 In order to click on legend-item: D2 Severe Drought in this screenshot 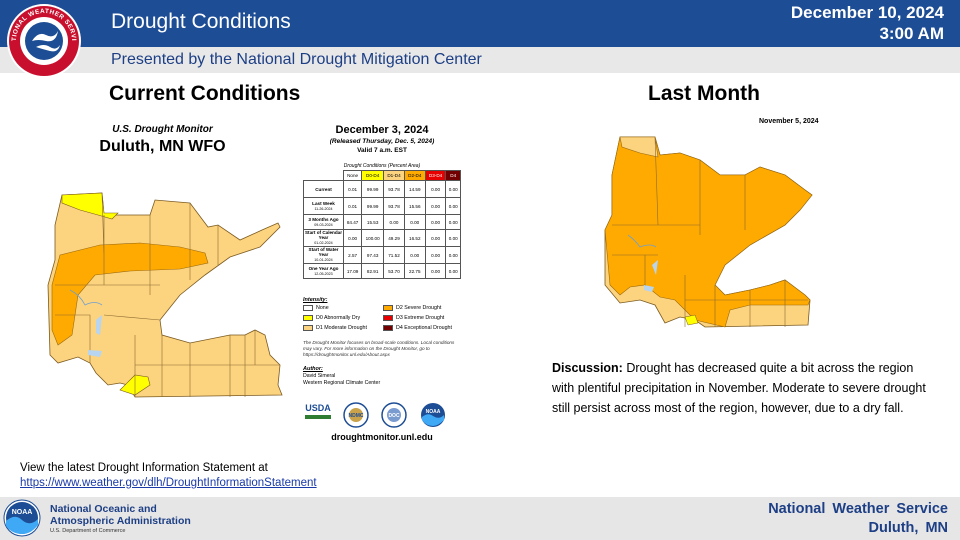, I will do `click(412, 308)`.